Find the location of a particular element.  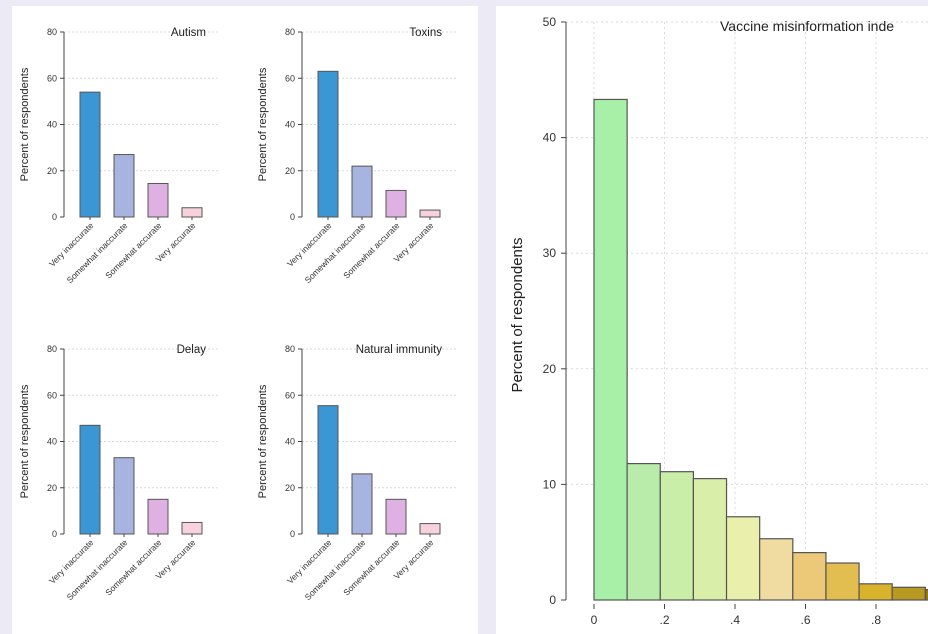

chart-title: Natural immunity is located at coordinates (399, 350).